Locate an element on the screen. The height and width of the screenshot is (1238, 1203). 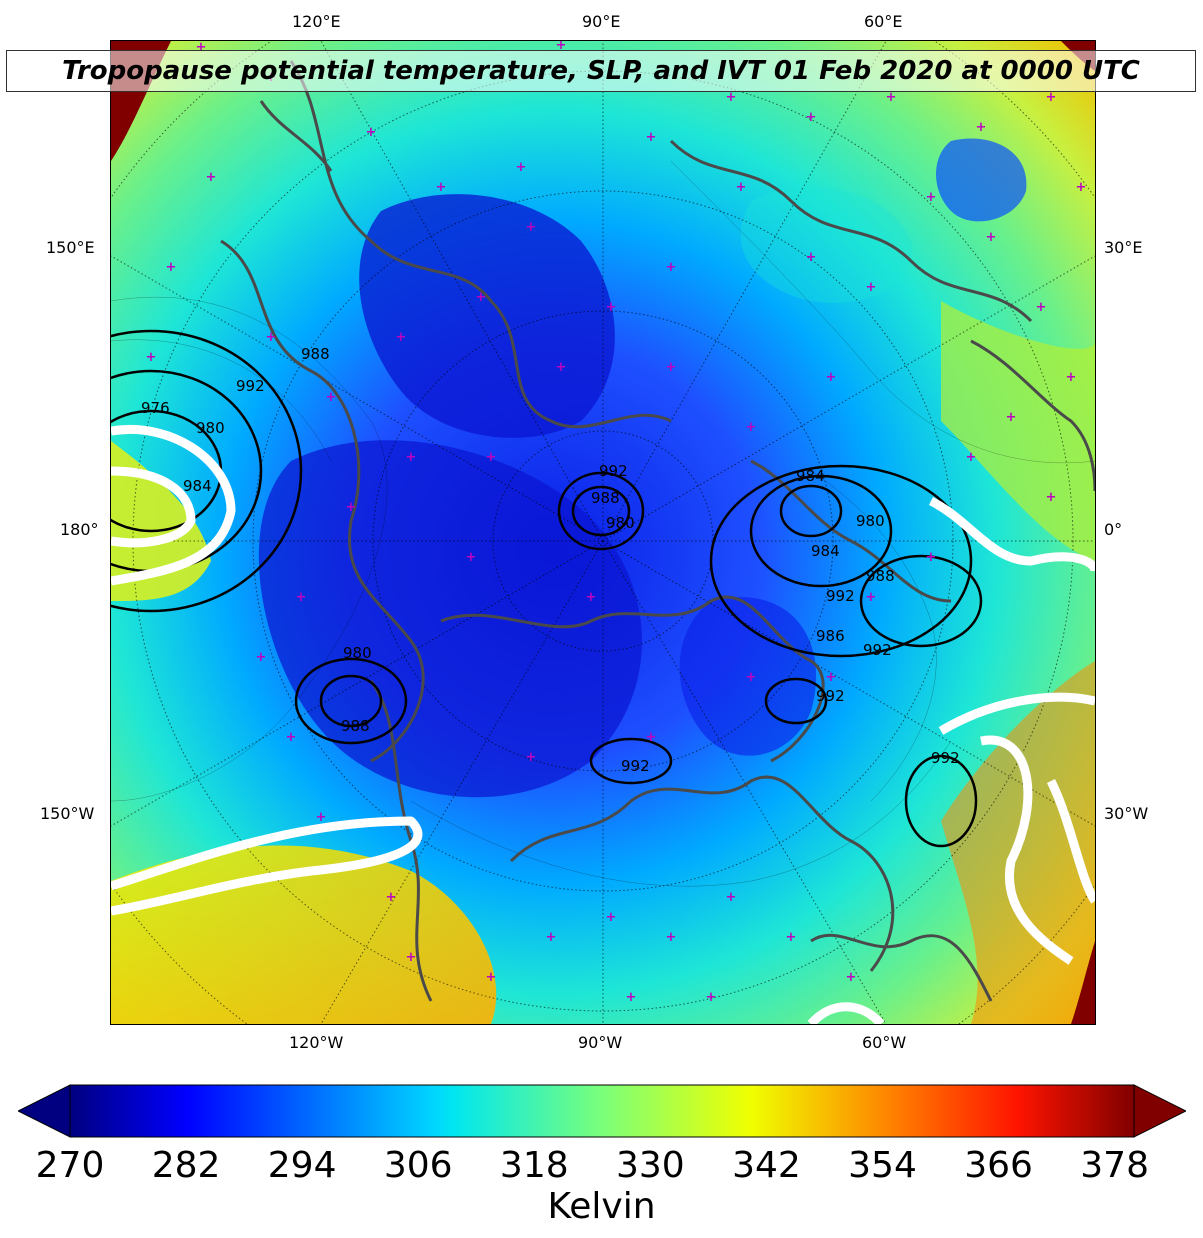
colorbar-min-extend is located at coordinates (44, 1111).